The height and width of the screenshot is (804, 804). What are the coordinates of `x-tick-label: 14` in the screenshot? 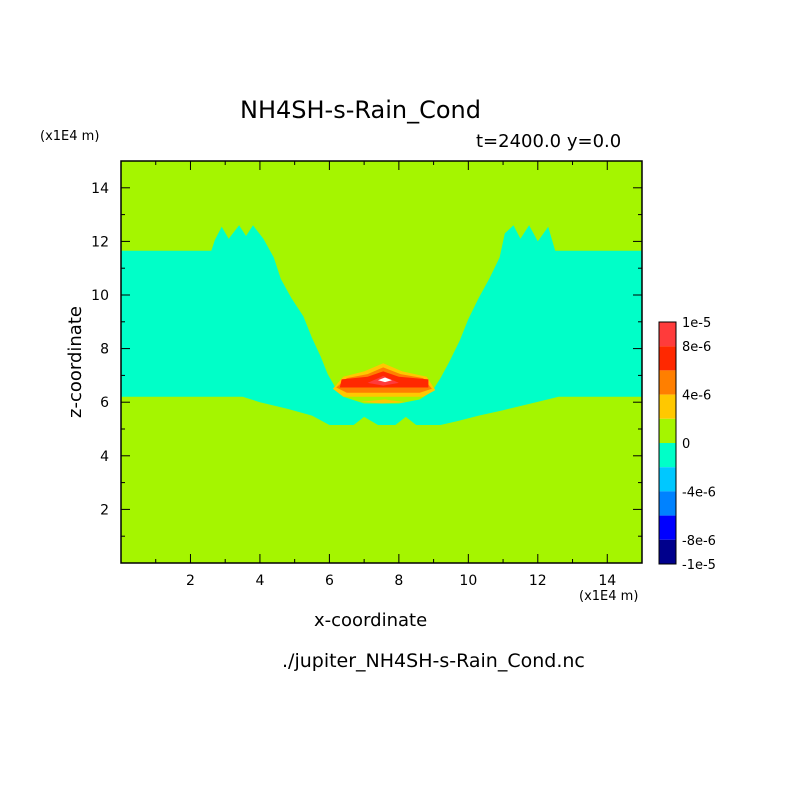 It's located at (607, 581).